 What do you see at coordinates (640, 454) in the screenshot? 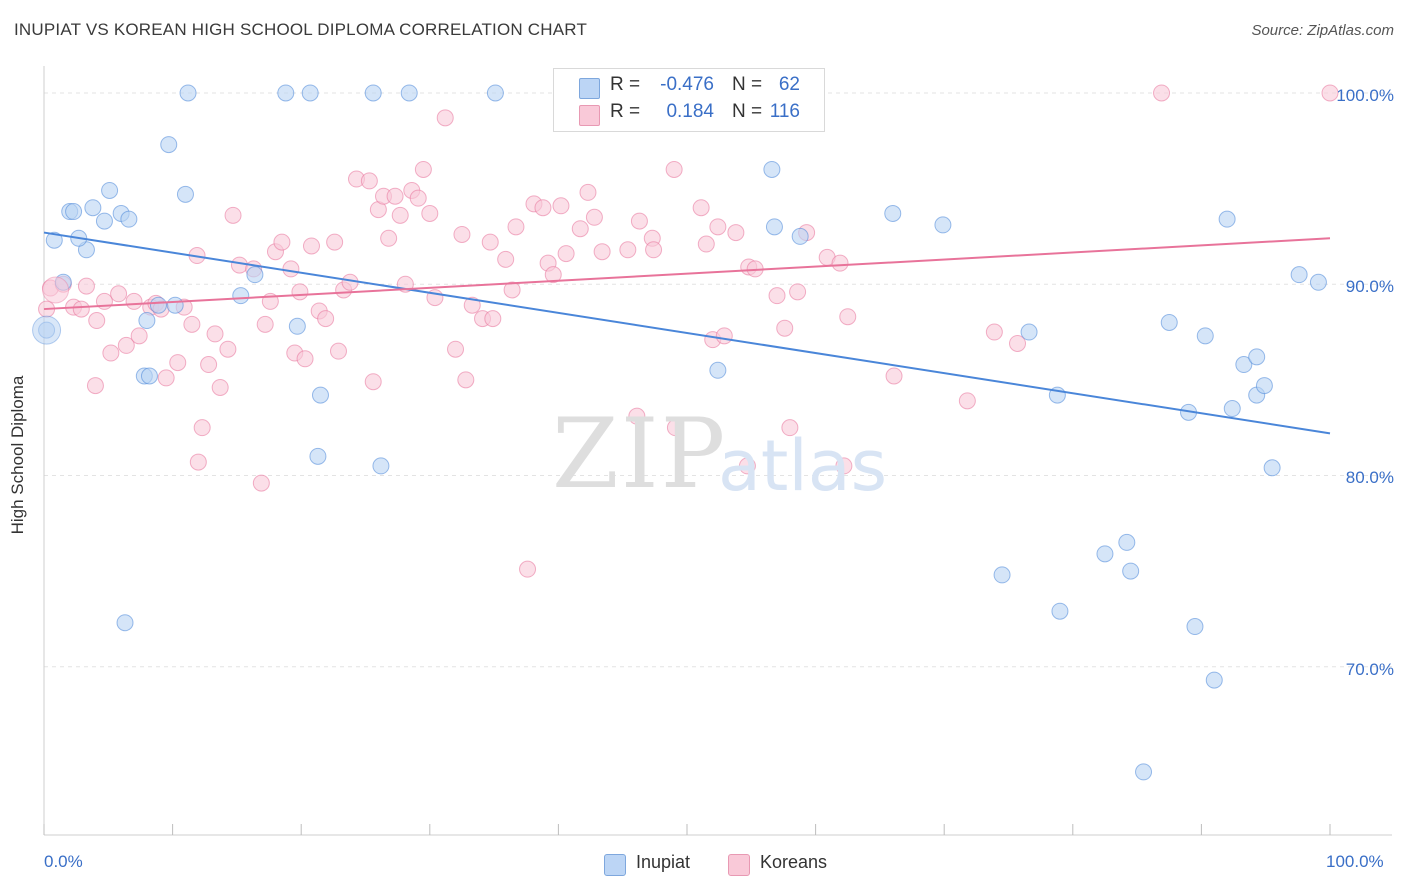
I see `watermark-zip: ZIP` at bounding box center [640, 454].